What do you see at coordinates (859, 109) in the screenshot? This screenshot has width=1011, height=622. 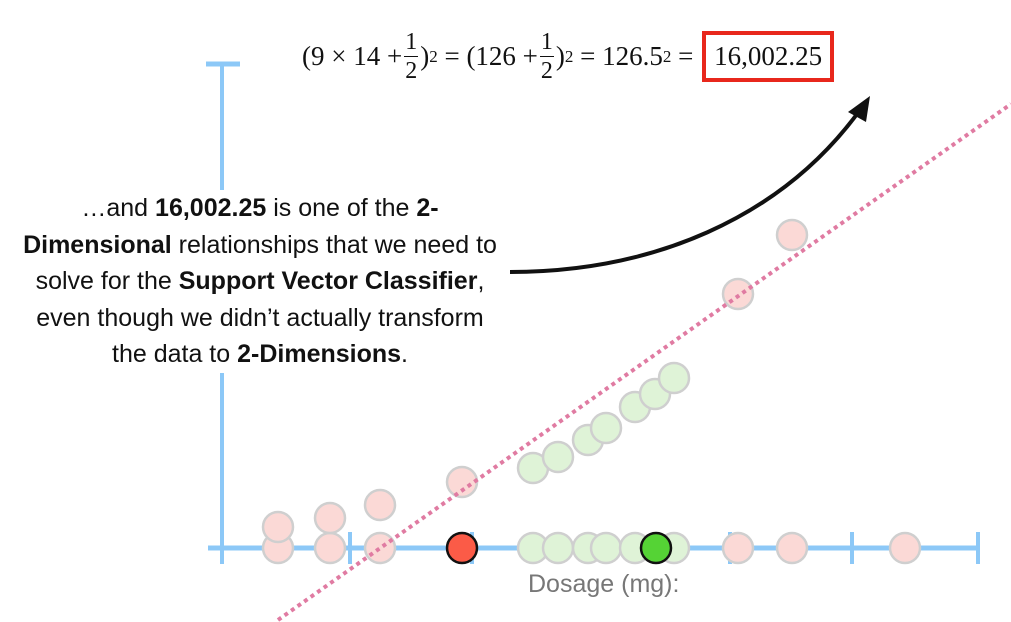 I see `arrow-head-icon` at bounding box center [859, 109].